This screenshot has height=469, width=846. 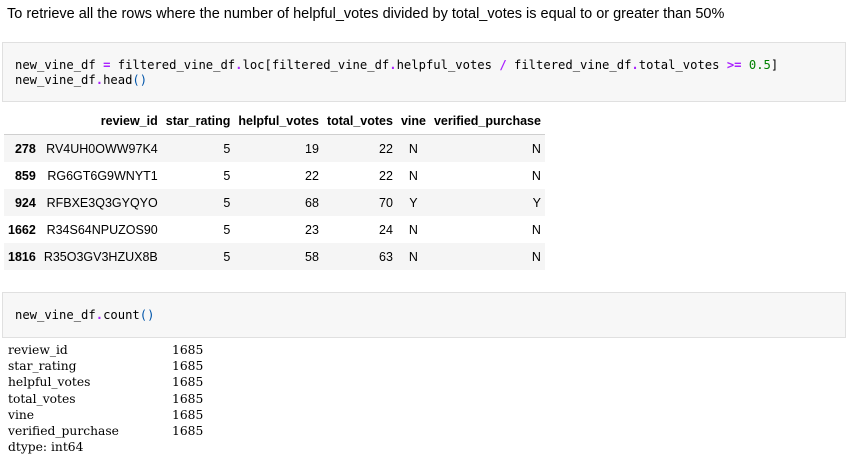 I want to click on cell-total-votes: 63, so click(x=386, y=256).